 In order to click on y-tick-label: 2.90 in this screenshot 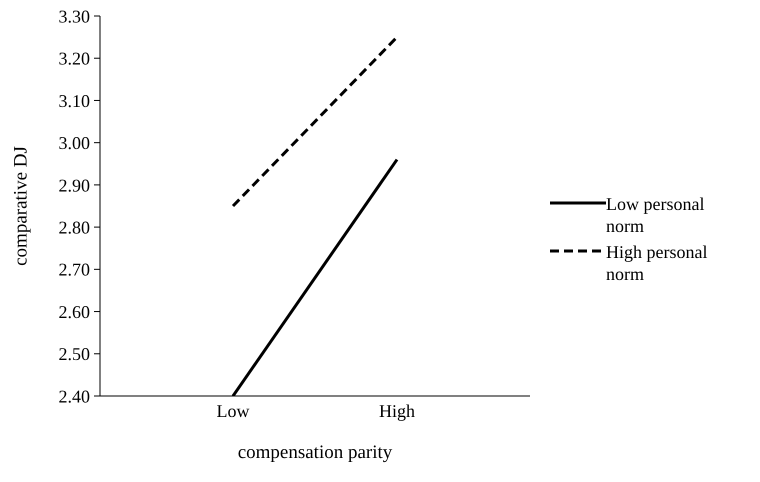, I will do `click(74, 185)`.